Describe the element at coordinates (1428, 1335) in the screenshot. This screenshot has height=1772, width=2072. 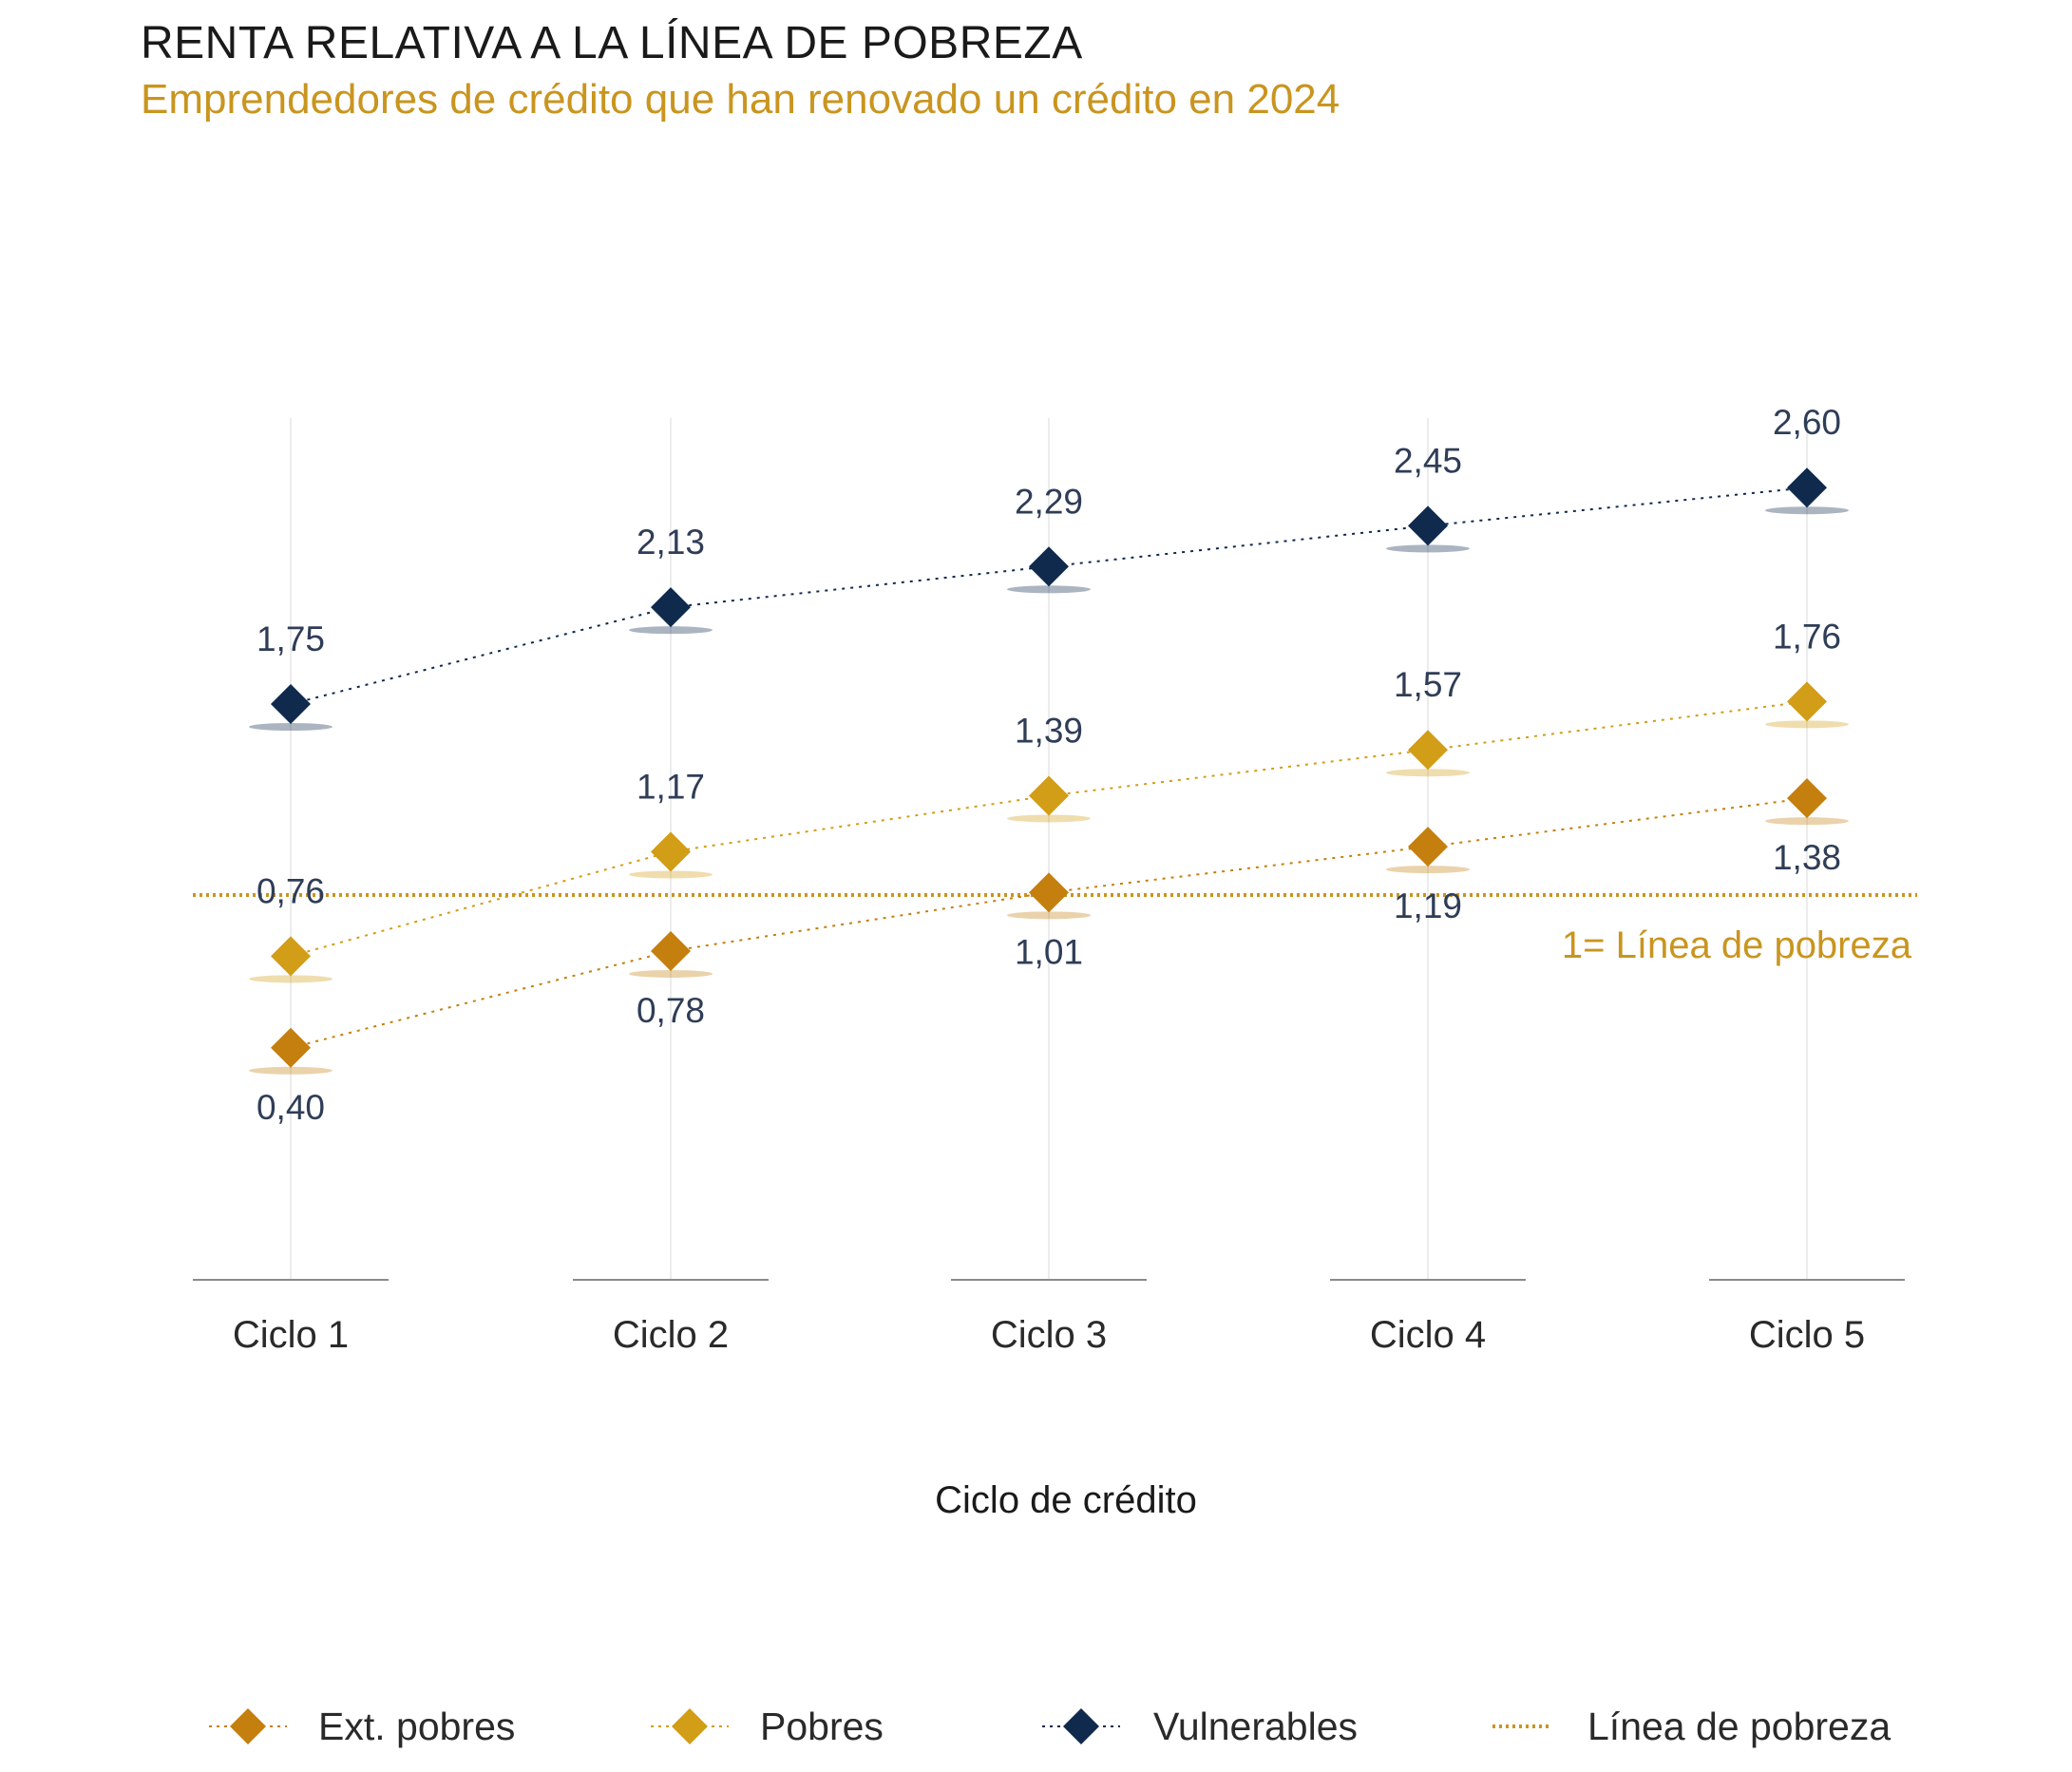
I see `x-tick-label: Ciclo 4` at that location.